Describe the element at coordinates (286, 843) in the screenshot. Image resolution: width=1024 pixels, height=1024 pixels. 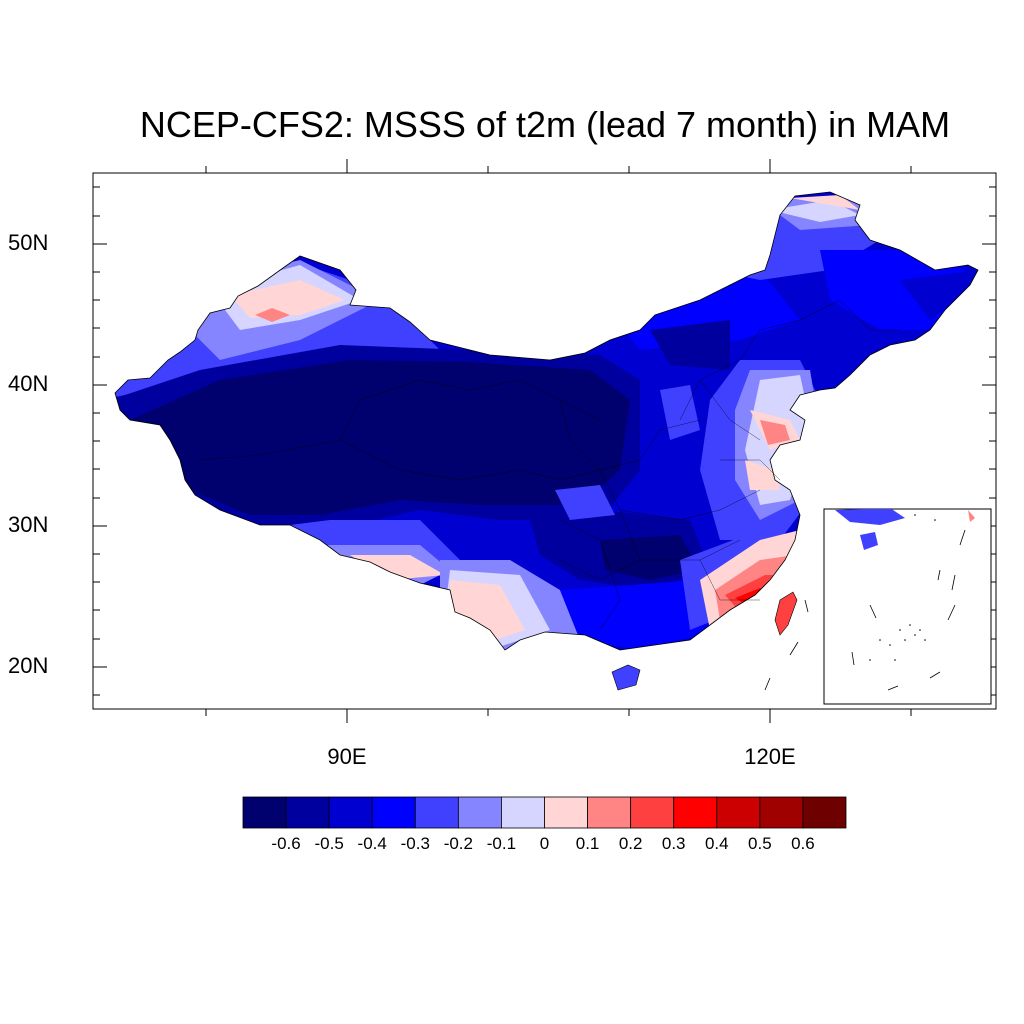
I see `colorbar-label: -0.6` at that location.